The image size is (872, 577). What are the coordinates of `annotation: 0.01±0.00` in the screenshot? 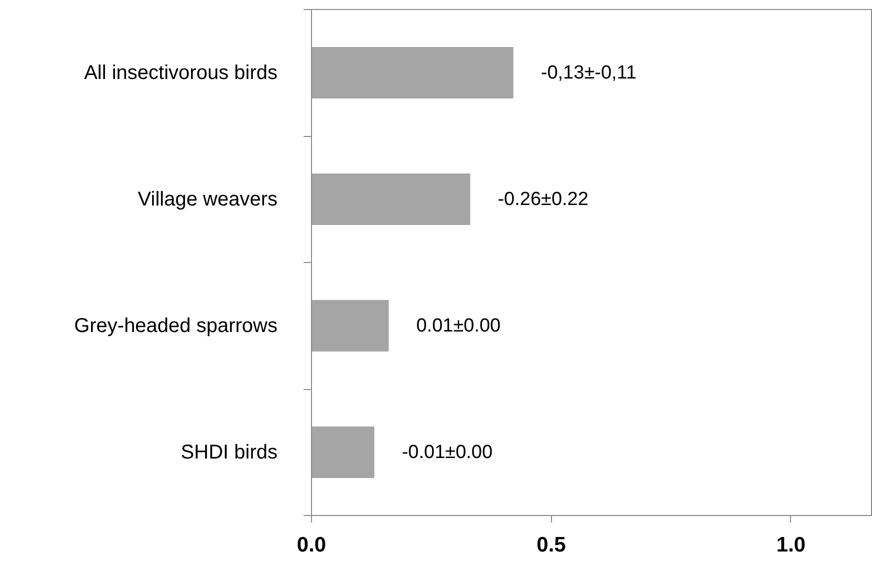 It's located at (458, 325).